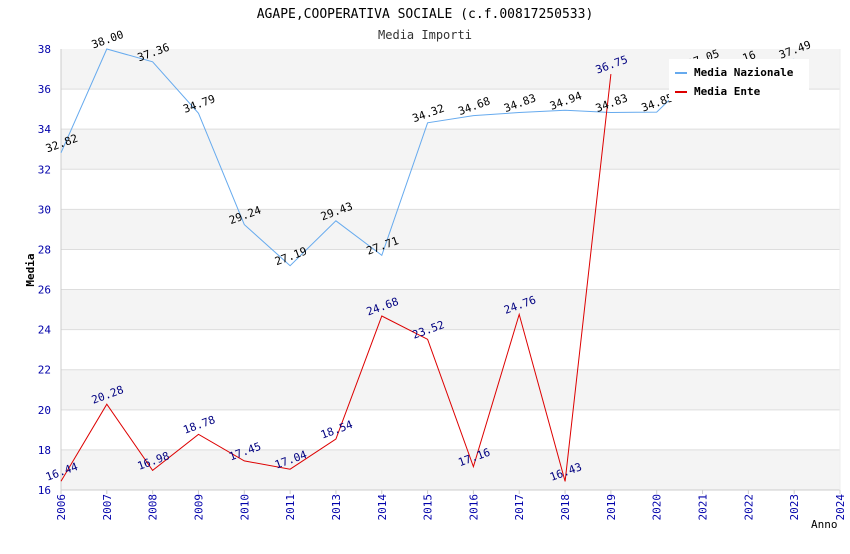  I want to click on x-tick-label: 2014, so click(382, 507).